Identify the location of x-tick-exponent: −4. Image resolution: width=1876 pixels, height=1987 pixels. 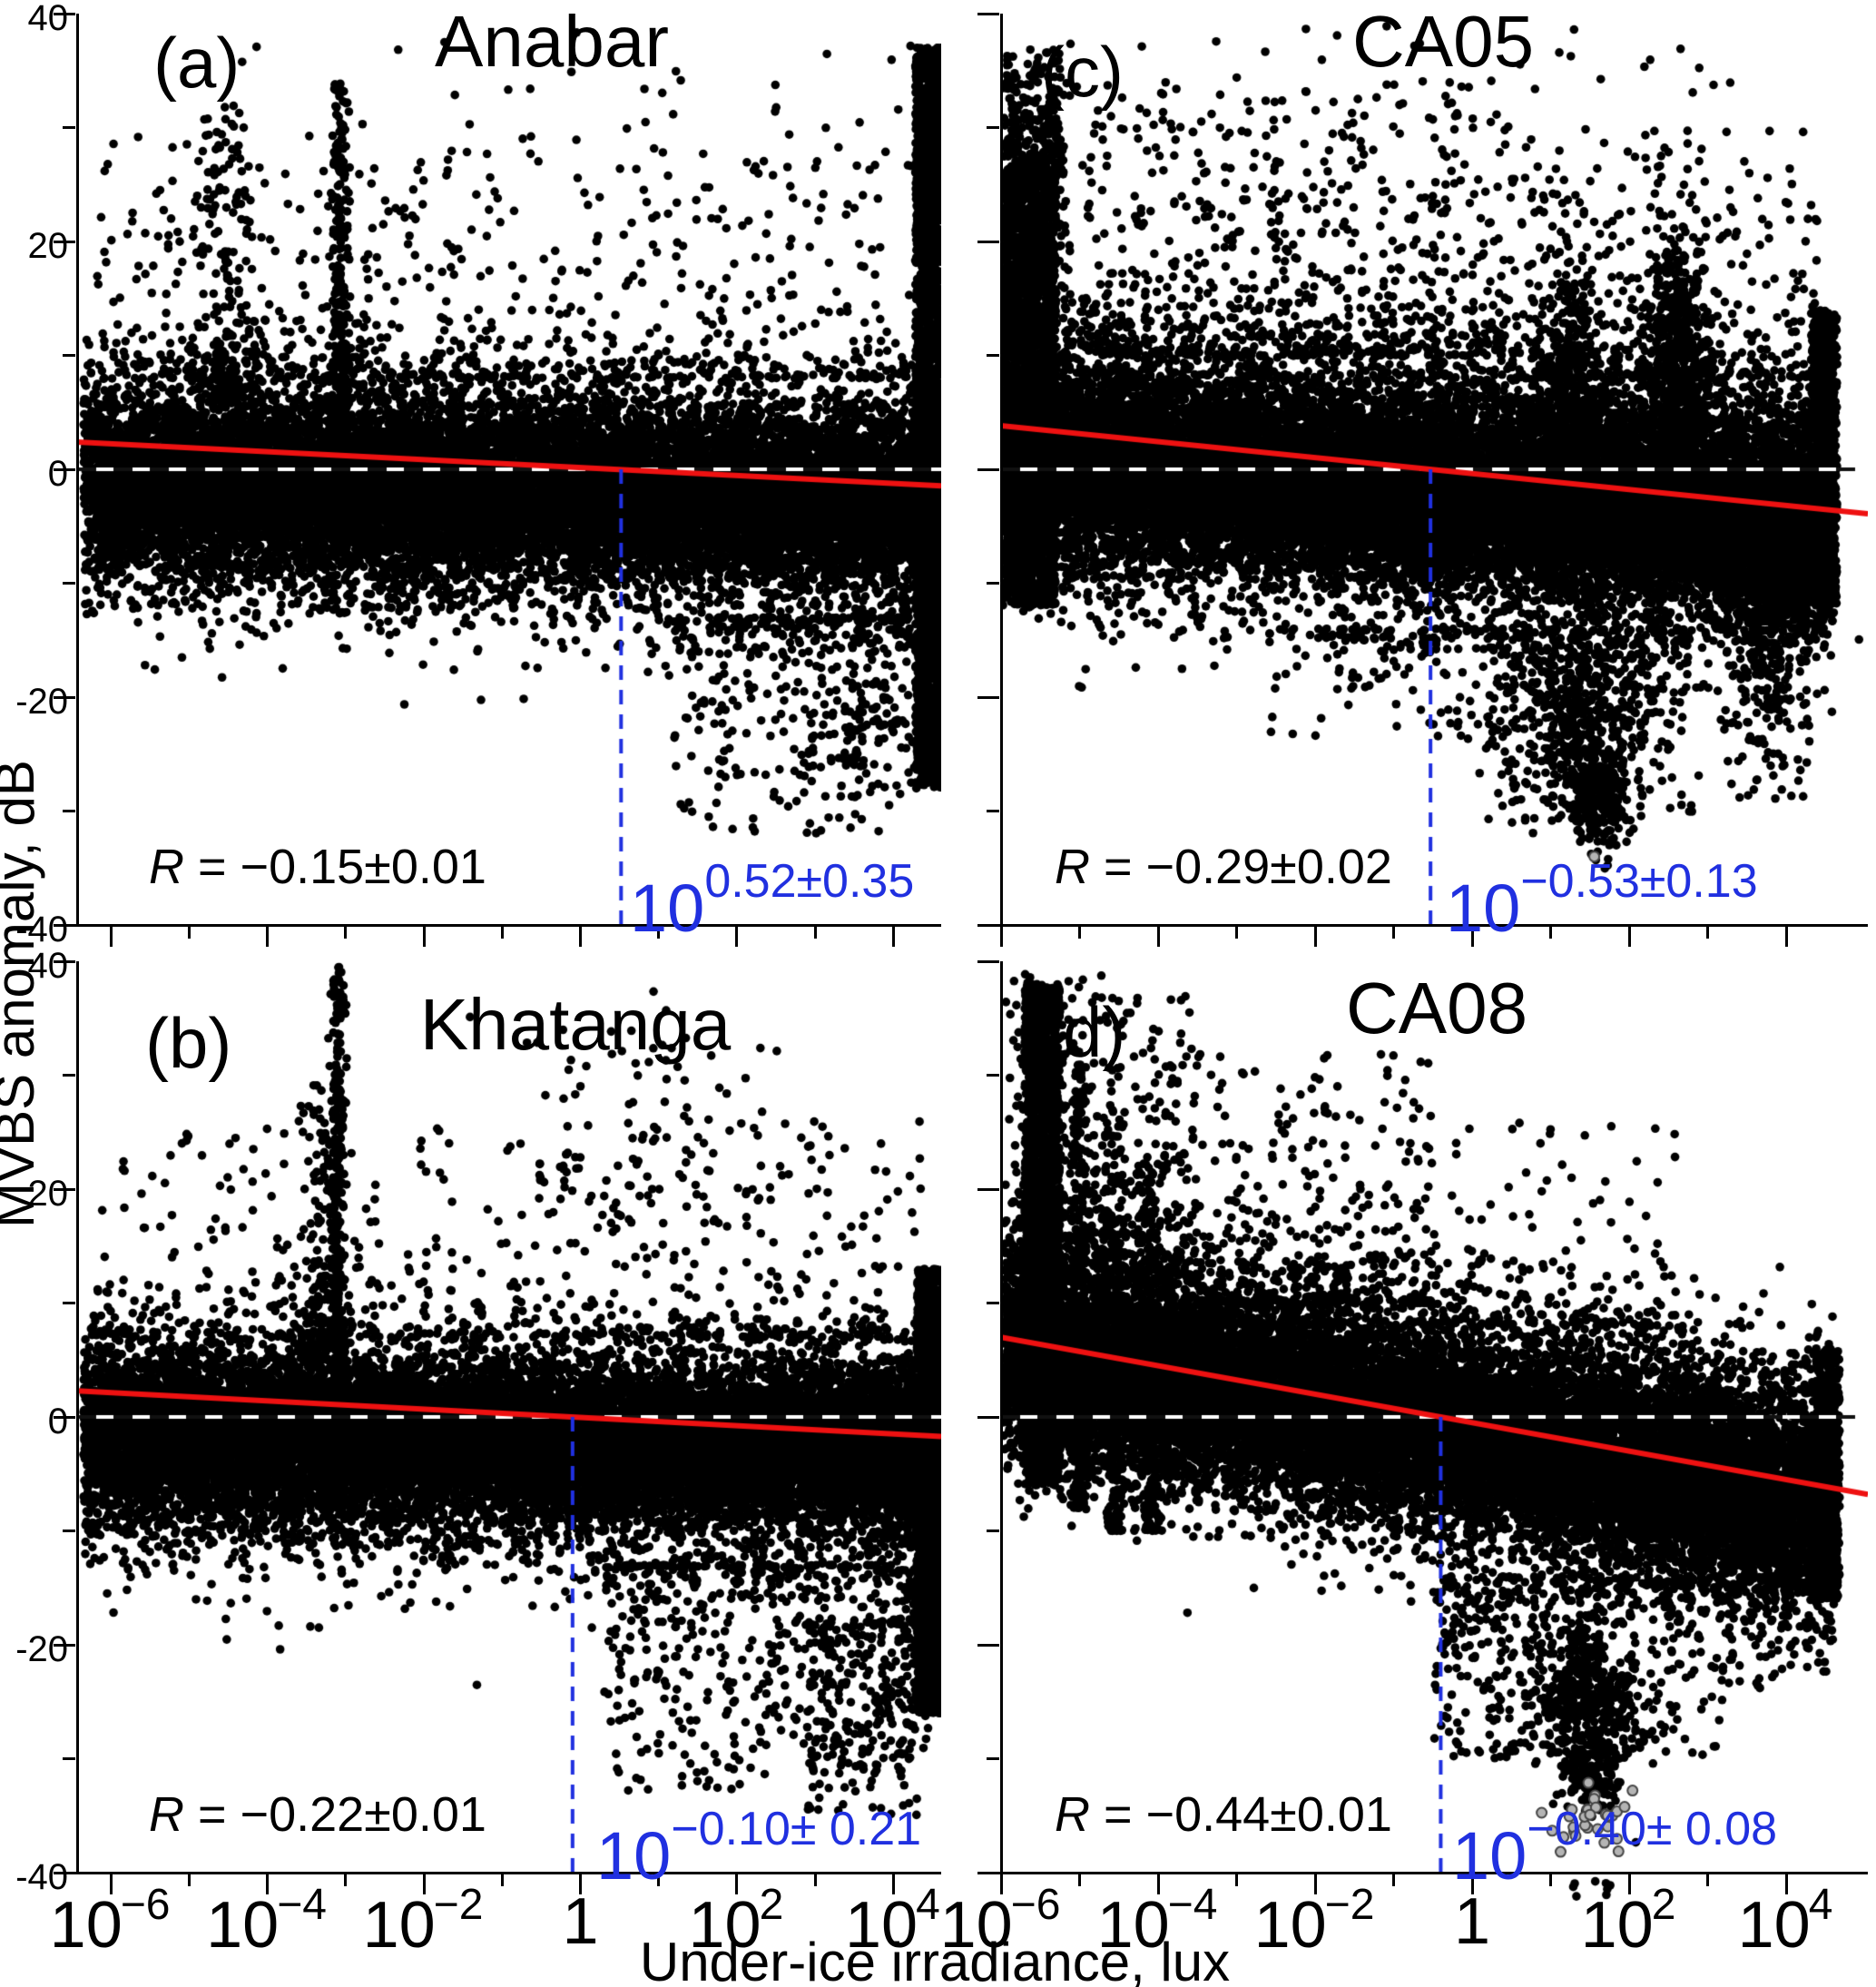
(1193, 1905).